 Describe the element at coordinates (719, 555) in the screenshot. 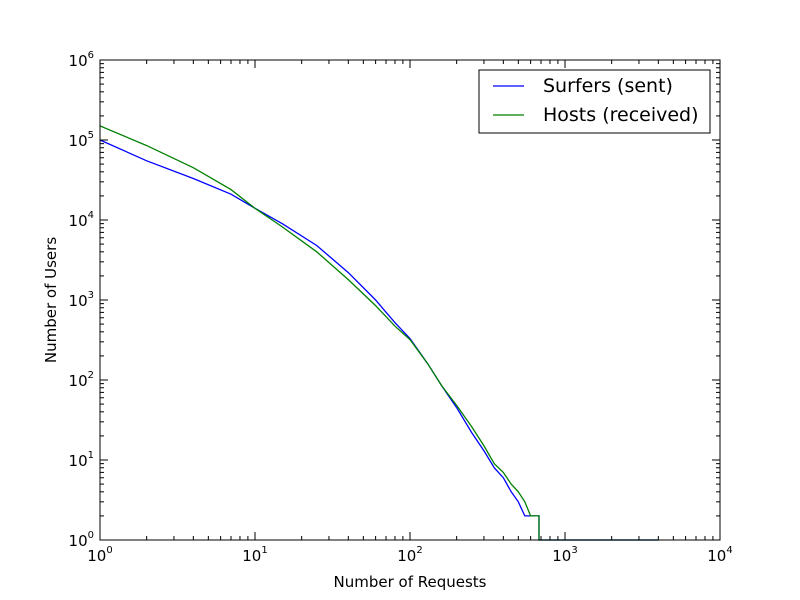

I see `x-tick-label: 10⁴` at that location.